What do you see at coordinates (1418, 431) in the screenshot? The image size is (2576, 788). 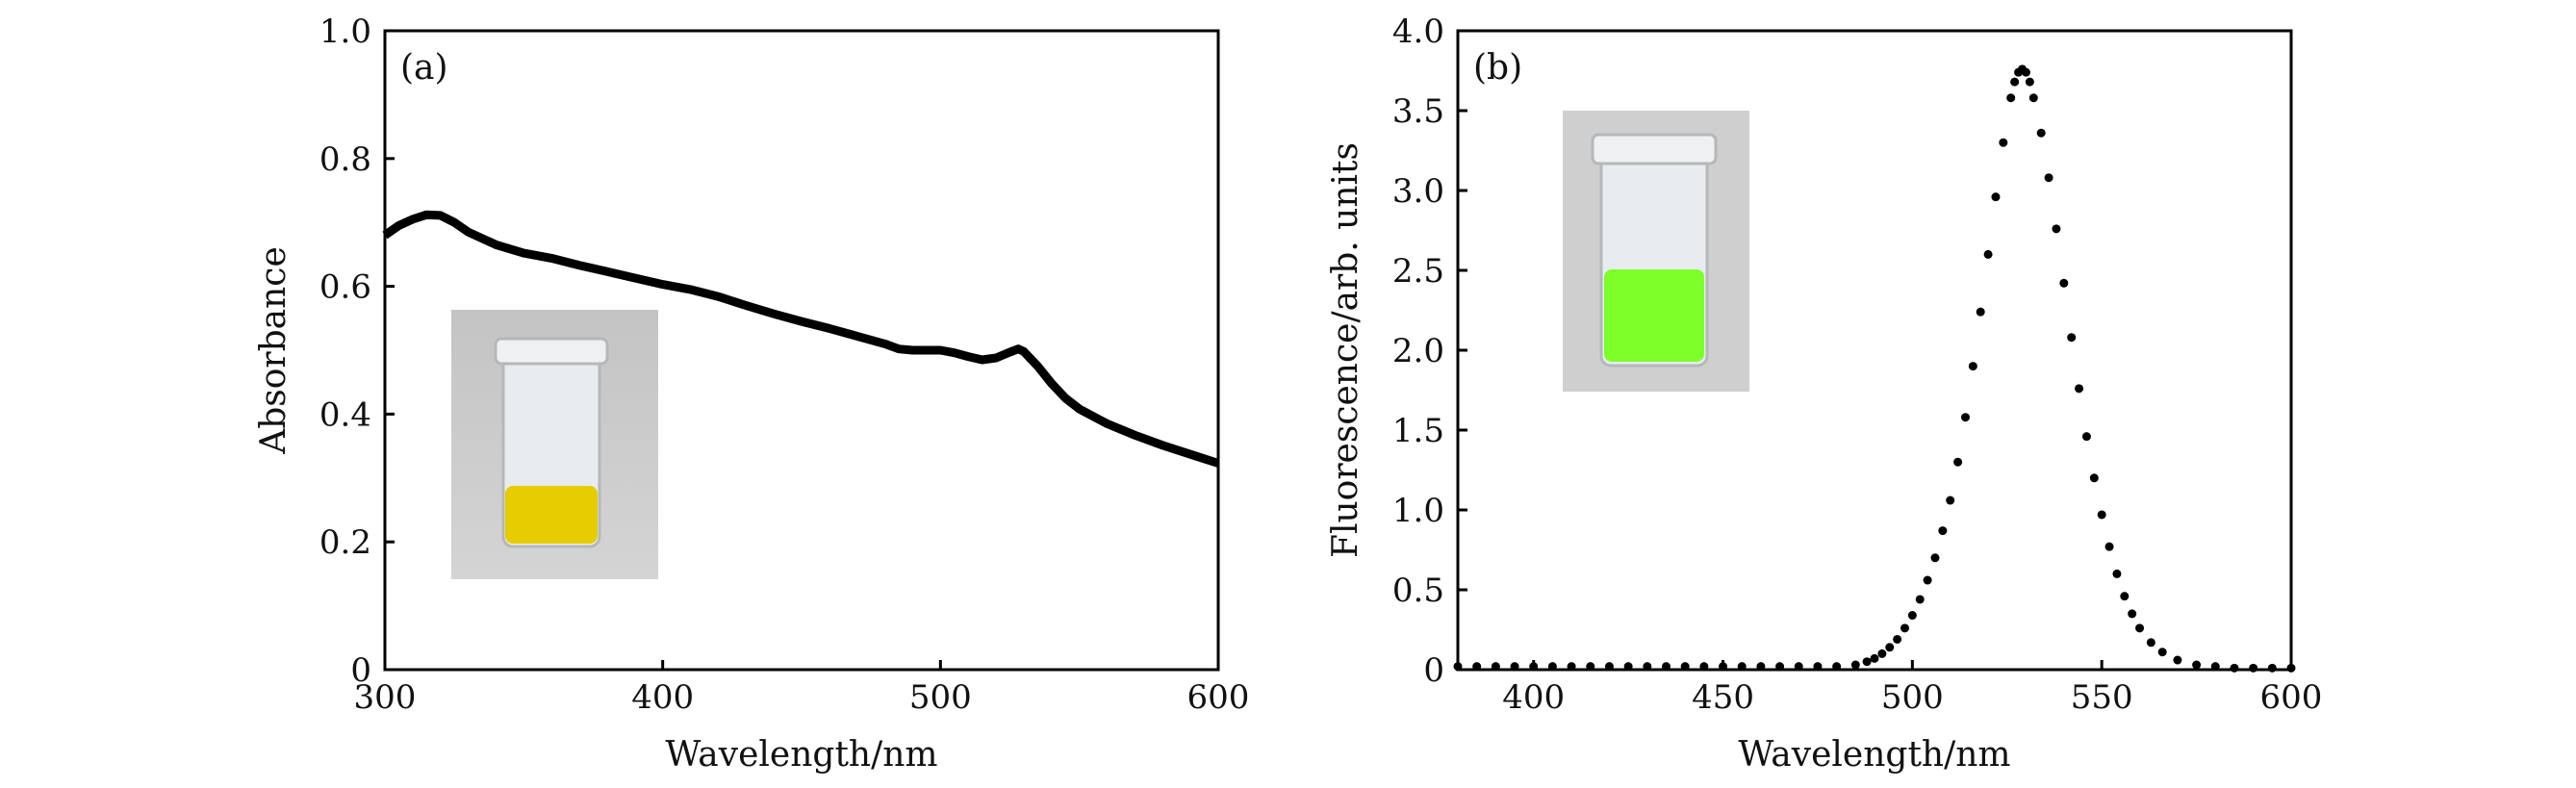 I see `panel-b-y-tick-label: 1.5` at bounding box center [1418, 431].